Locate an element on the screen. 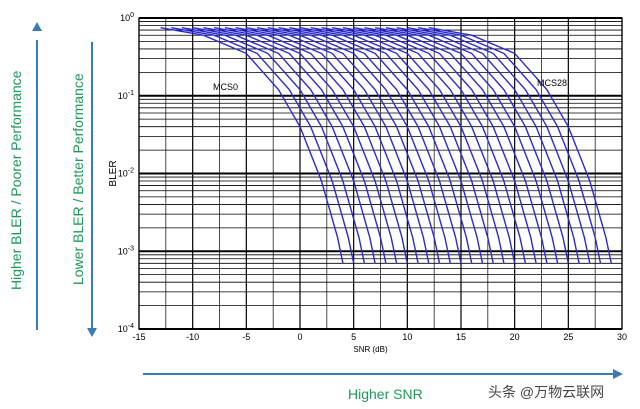 This screenshot has height=409, width=640. arrow-right-line is located at coordinates (379, 374).